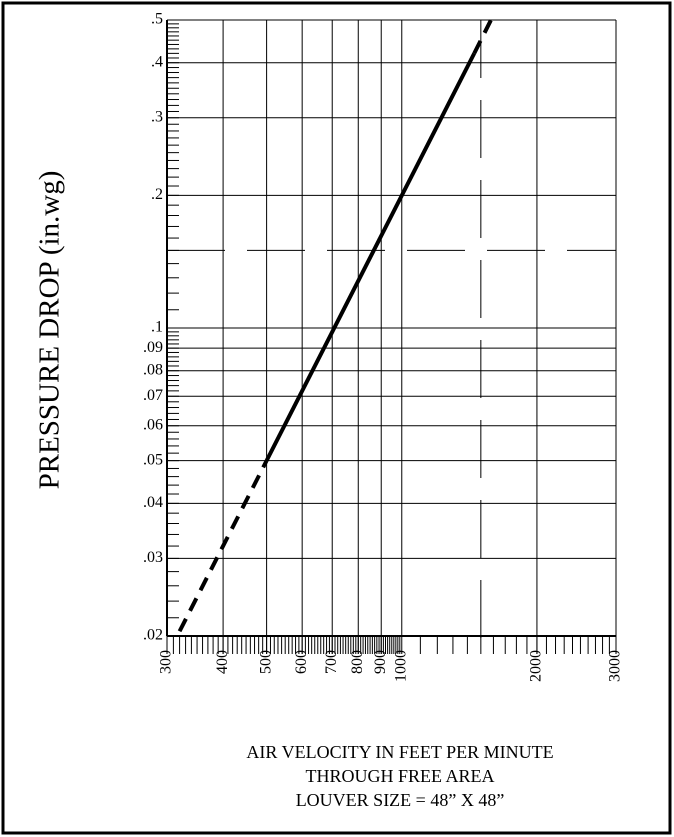 This screenshot has width=674, height=837. I want to click on x-axis-title: THROUGH FREE AREA, so click(399, 776).